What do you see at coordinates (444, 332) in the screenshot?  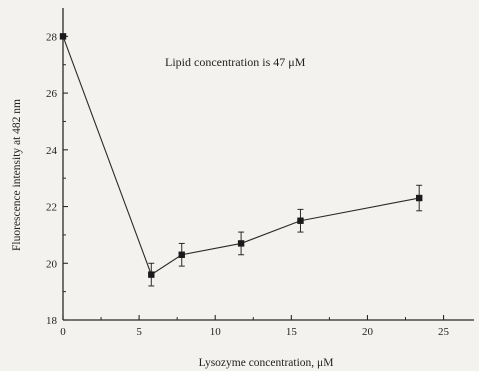 I see `x-tick-label: 25` at bounding box center [444, 332].